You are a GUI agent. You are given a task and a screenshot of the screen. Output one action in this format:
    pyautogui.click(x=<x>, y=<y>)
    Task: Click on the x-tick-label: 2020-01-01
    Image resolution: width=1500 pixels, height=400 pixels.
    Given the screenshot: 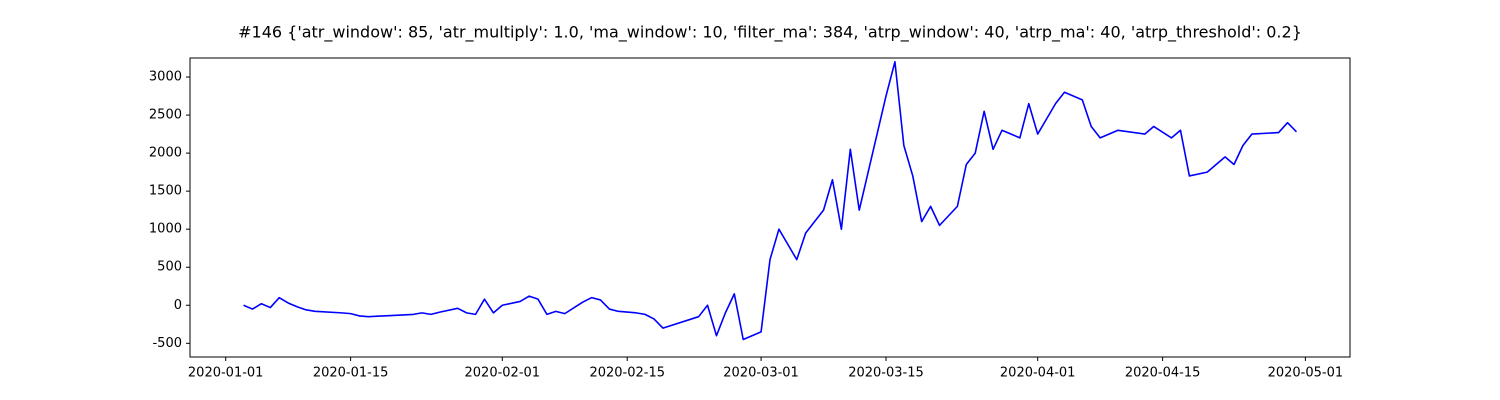 What is the action you would take?
    pyautogui.click(x=226, y=373)
    